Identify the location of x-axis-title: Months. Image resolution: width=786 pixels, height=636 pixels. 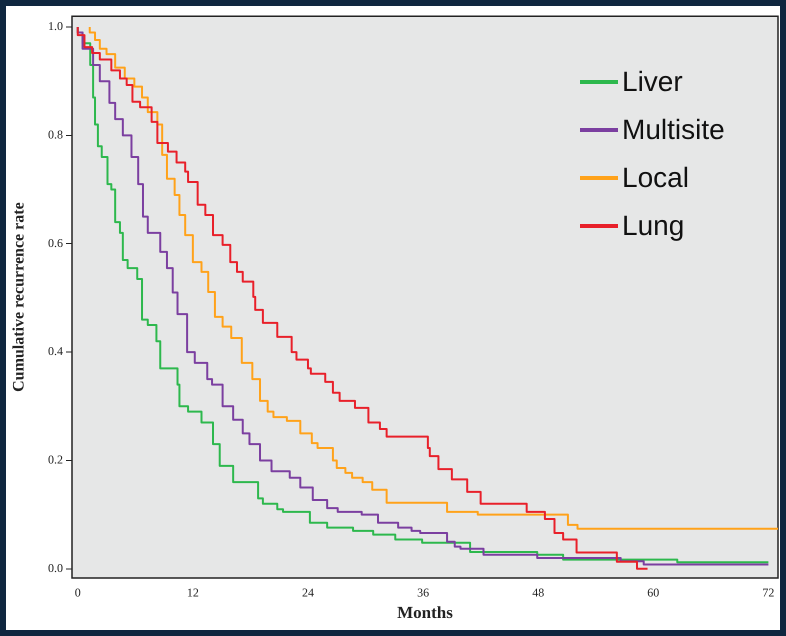
(425, 612).